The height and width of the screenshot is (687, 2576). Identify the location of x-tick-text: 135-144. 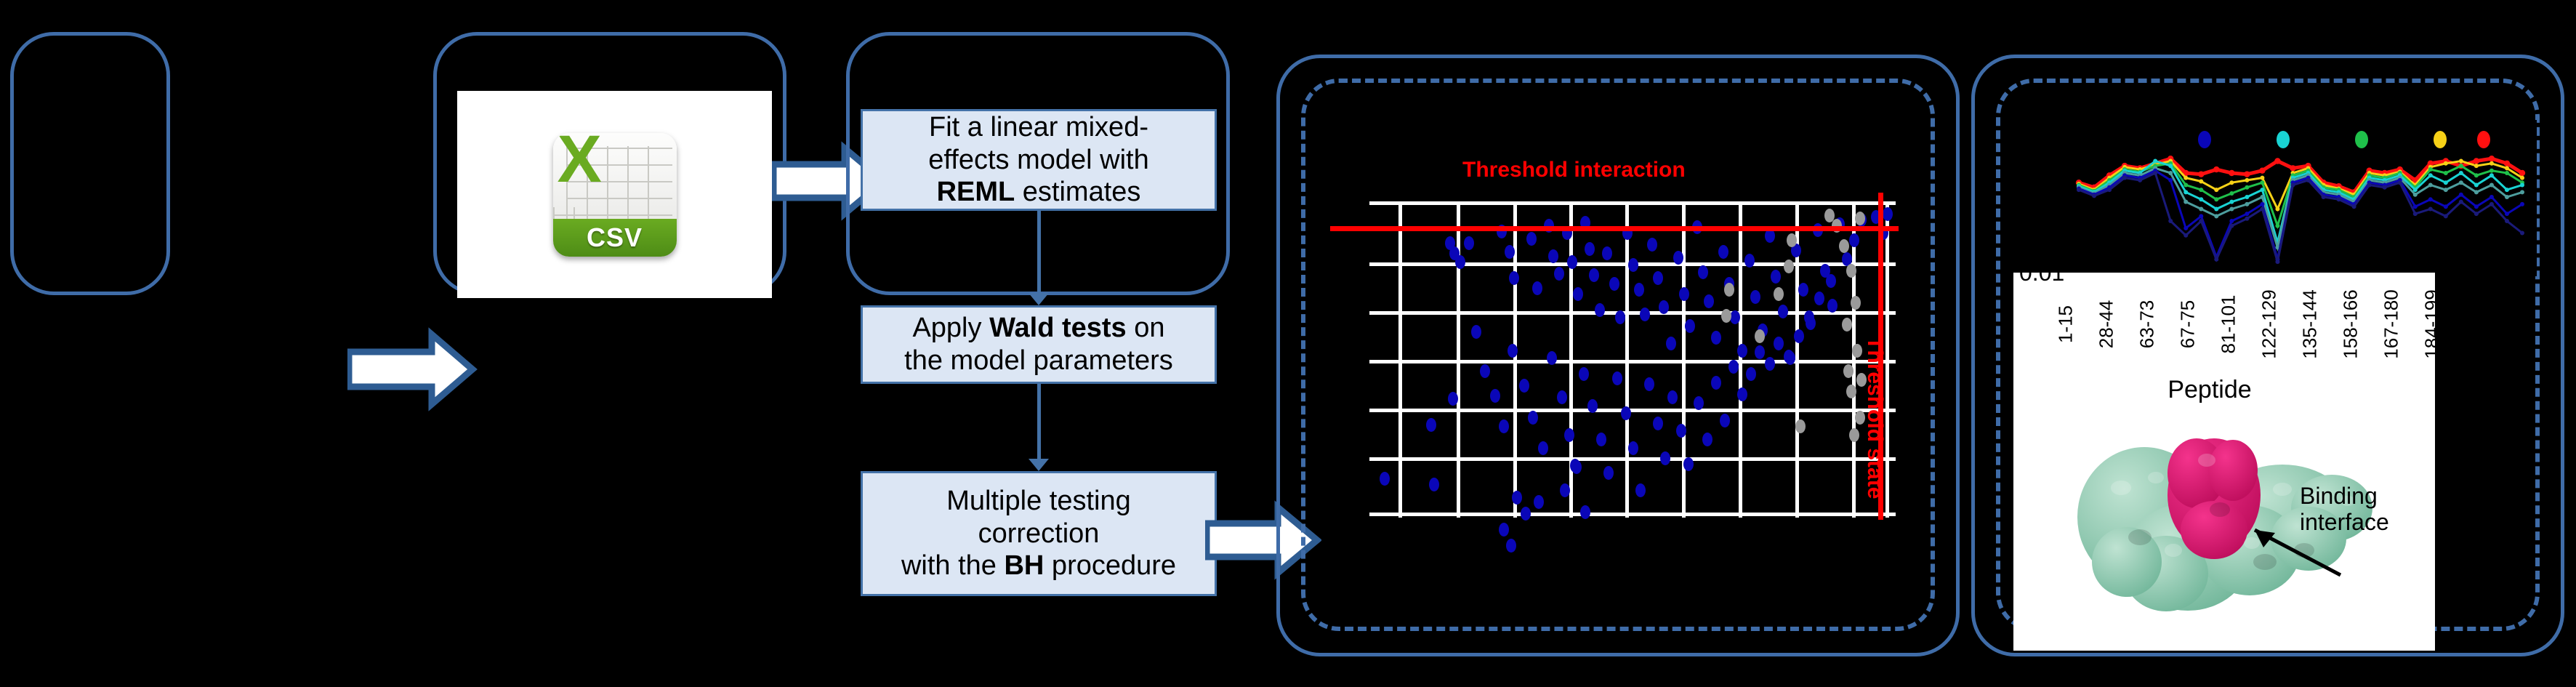
(2309, 324).